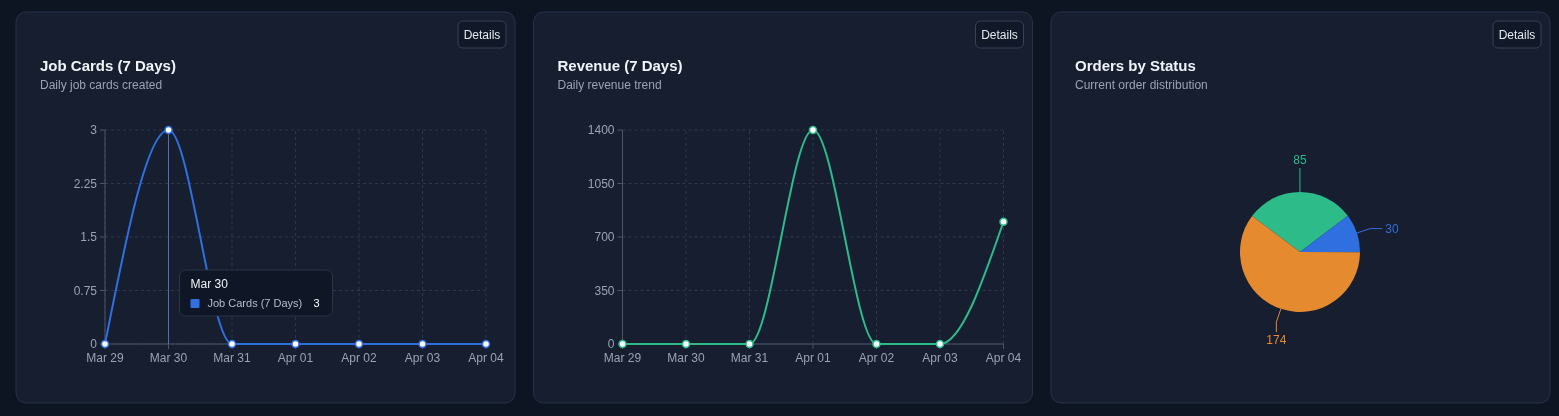 The height and width of the screenshot is (416, 1559). What do you see at coordinates (601, 130) in the screenshot?
I see `y-tick-label: 1400` at bounding box center [601, 130].